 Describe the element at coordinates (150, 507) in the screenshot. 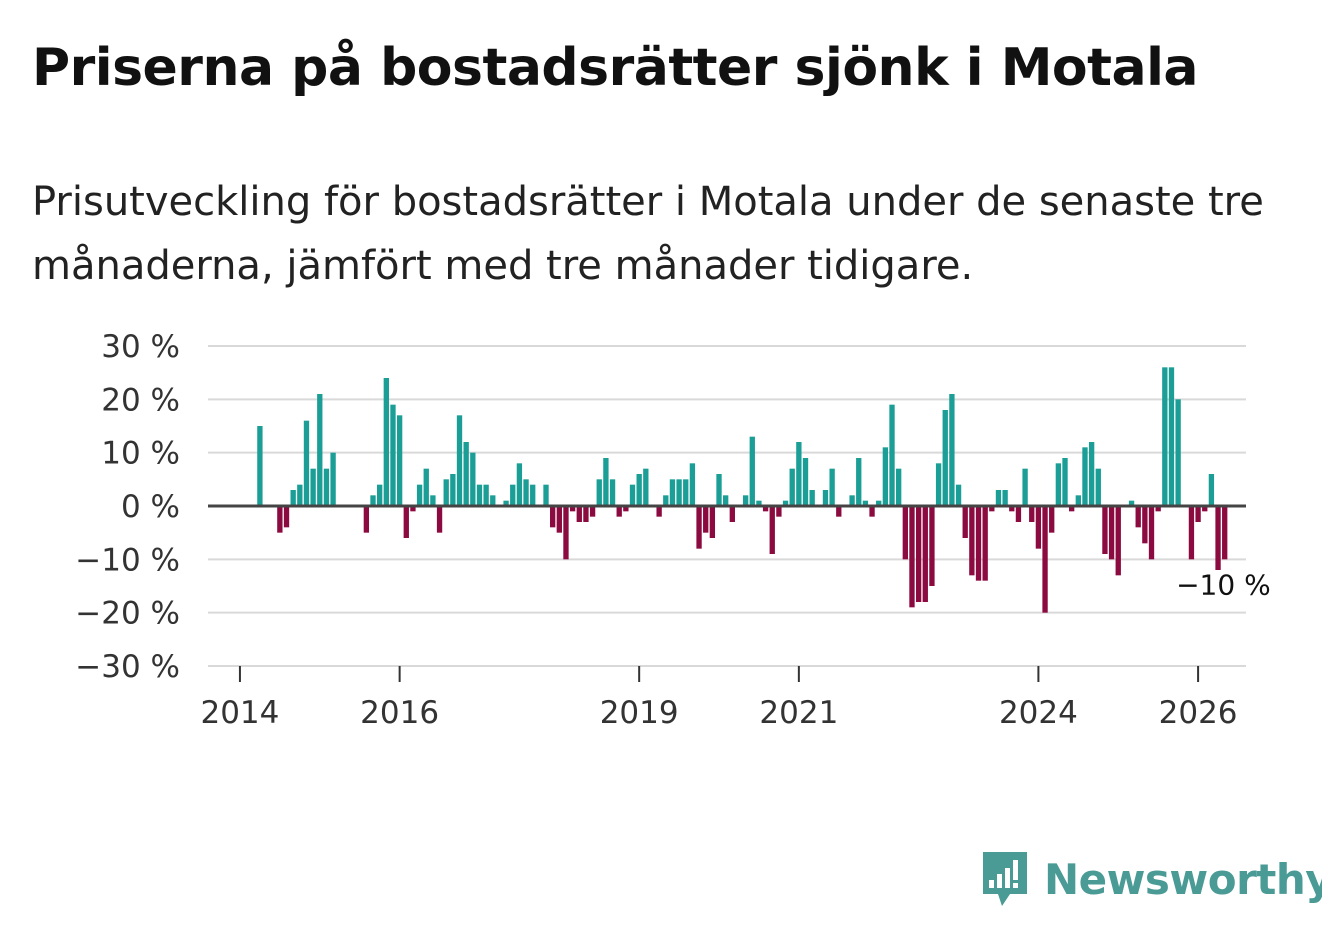

I see `y-tick-label: 0 %` at that location.